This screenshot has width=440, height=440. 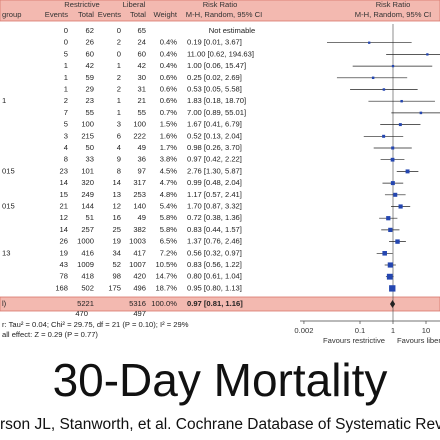 I want to click on row-le: 12, so click(x=117, y=206).